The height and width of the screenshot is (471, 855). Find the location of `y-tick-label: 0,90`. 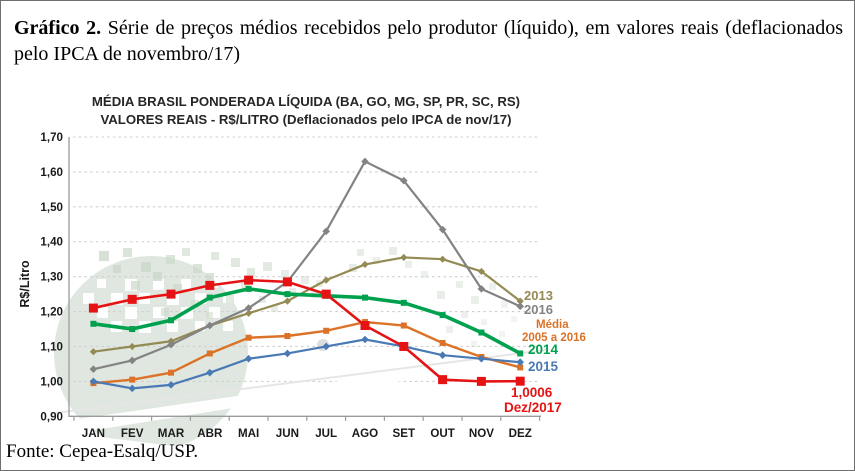

y-tick-label: 0,90 is located at coordinates (51, 416).